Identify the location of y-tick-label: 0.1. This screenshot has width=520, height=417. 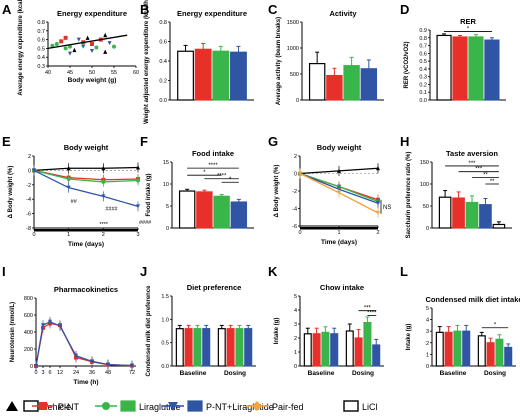
(423, 93).